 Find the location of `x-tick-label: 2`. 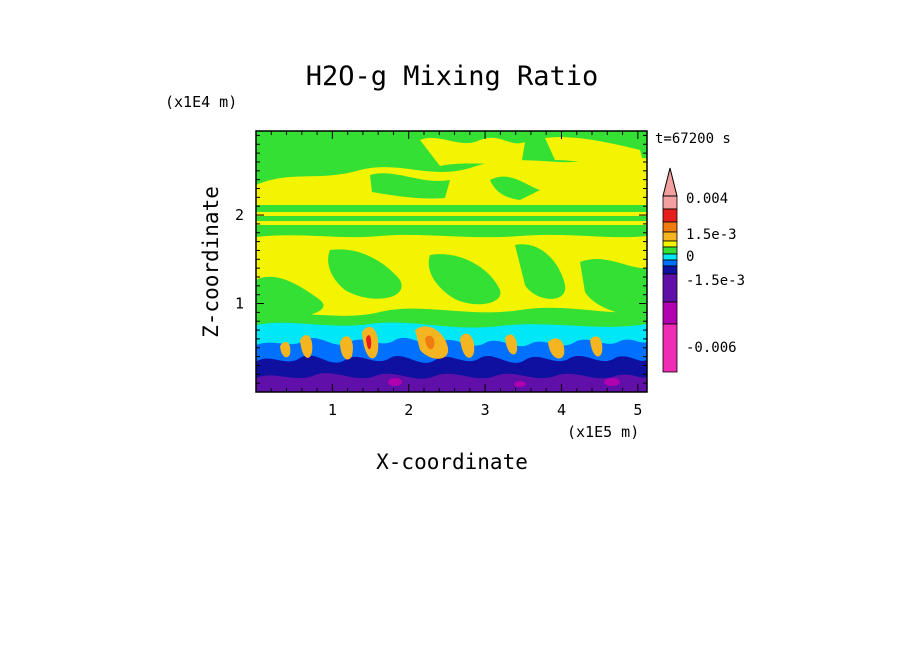

x-tick-label: 2 is located at coordinates (408, 410).